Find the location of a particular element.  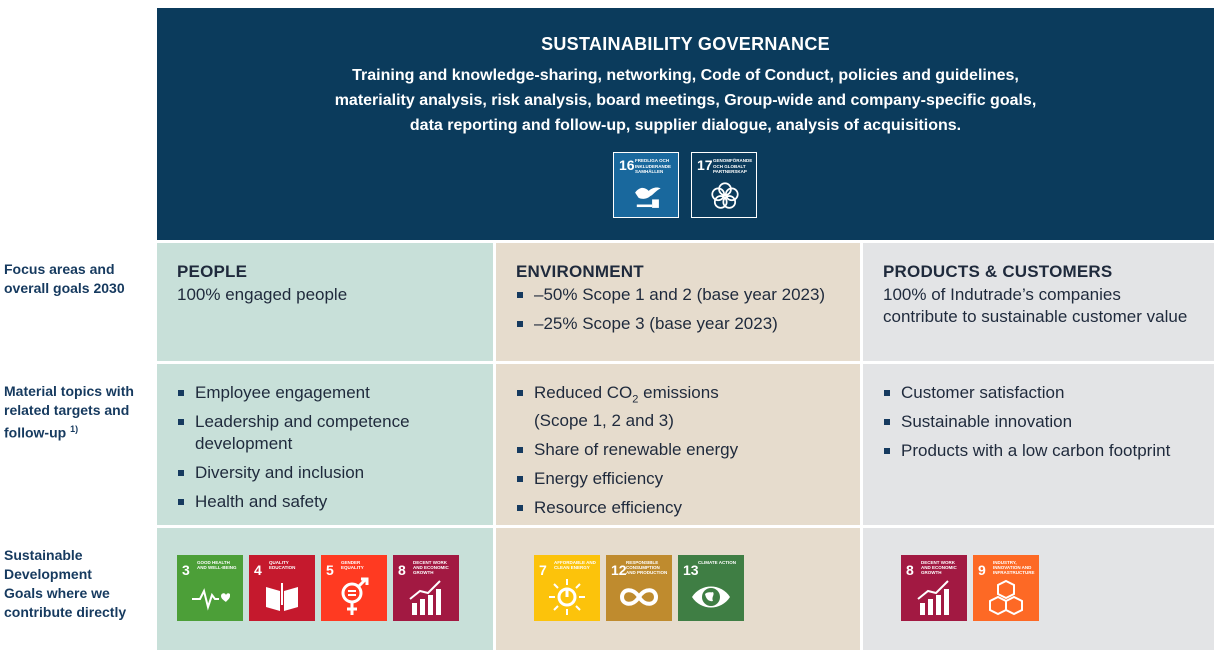

sdg-label: FREDLIGA OCH INKLUDERANDE SAMHÄLLEN is located at coordinates (653, 166).